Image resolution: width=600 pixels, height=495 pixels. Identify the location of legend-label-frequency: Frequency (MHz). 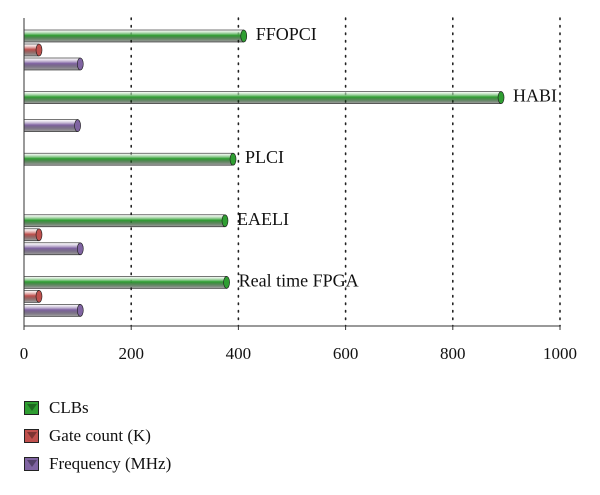
(110, 463).